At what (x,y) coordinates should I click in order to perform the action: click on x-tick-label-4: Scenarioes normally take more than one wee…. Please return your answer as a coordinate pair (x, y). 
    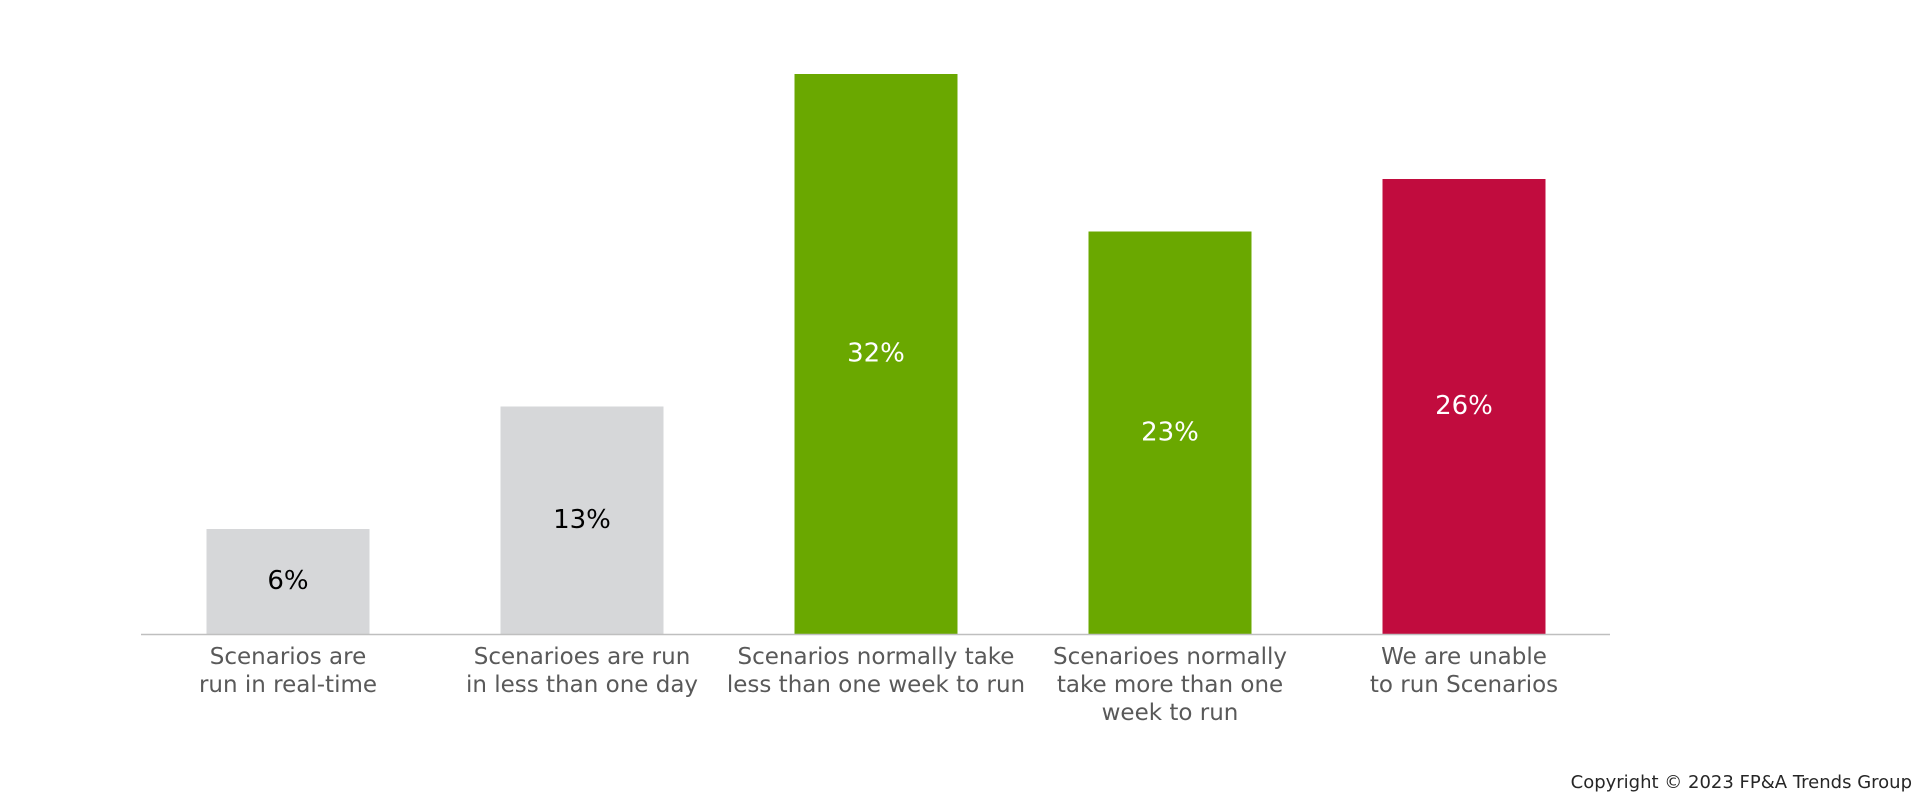
    Looking at the image, I should click on (1170, 685).